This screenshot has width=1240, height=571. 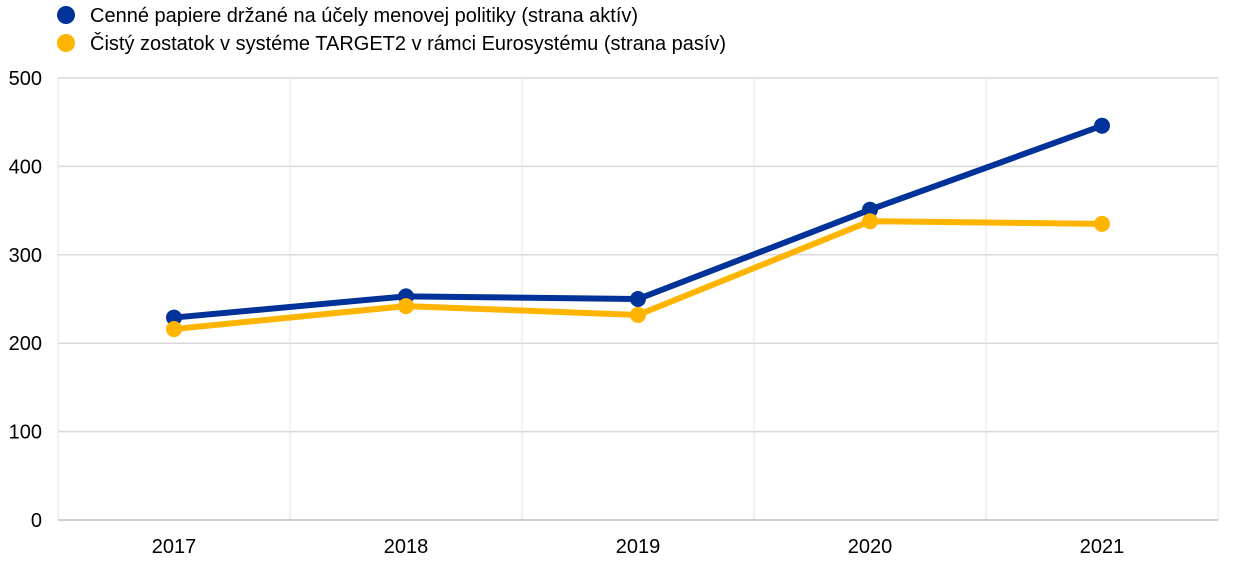 What do you see at coordinates (1102, 547) in the screenshot?
I see `x-tick-label: 2021` at bounding box center [1102, 547].